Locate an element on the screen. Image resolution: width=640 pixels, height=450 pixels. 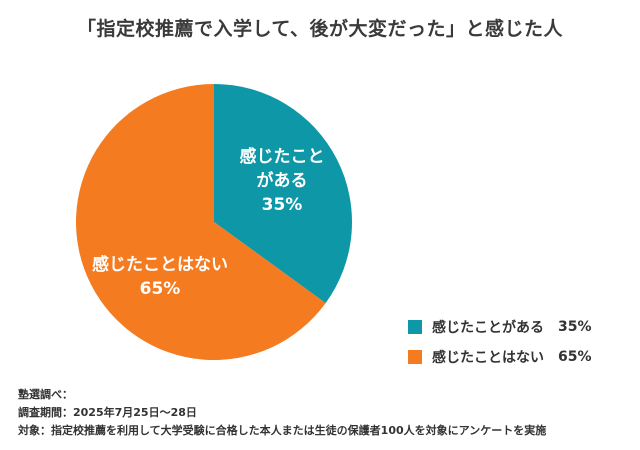
legend-swatch-no is located at coordinates (415, 357).